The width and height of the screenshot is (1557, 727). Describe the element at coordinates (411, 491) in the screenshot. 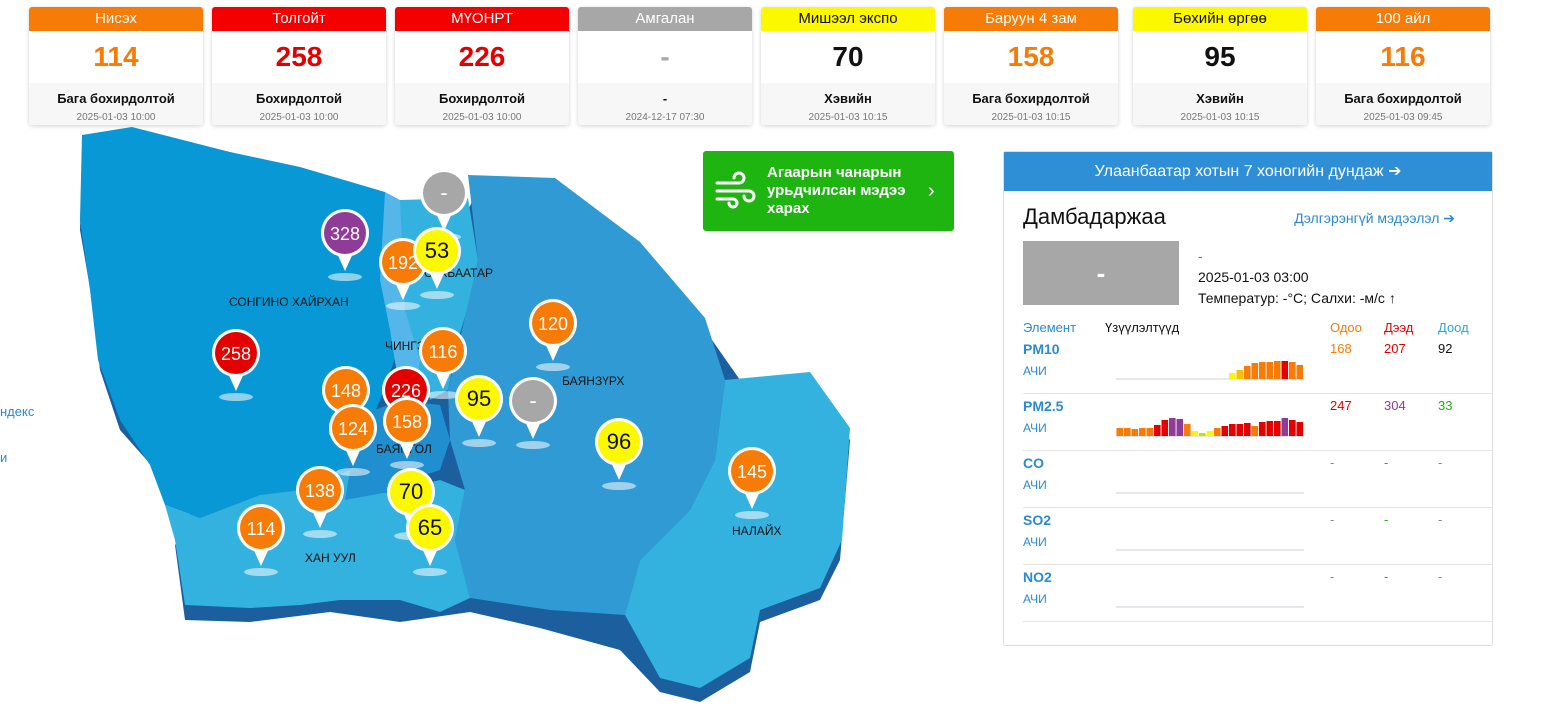

I see `map-pin-value: 70` at that location.